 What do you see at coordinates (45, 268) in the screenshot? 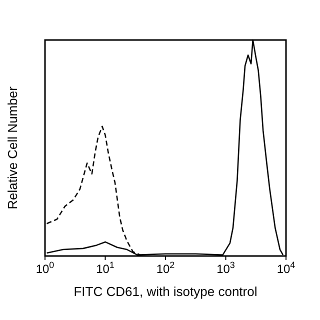
I see `x-tick-label: 10$^{0}$` at bounding box center [45, 268].